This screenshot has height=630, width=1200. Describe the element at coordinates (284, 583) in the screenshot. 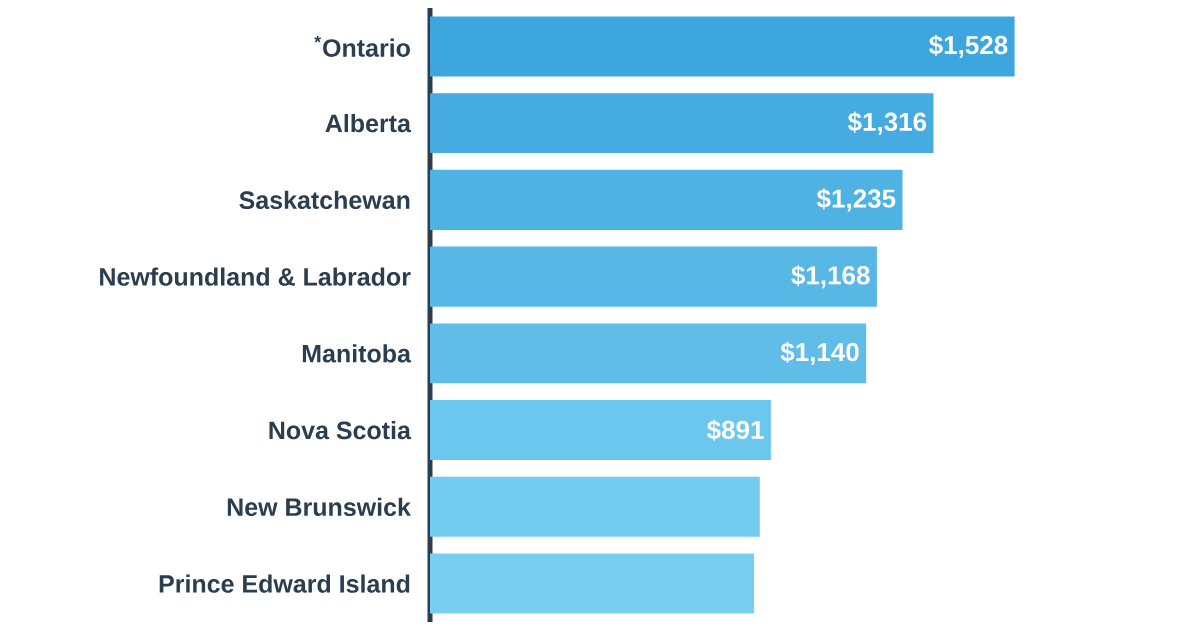

I see `y-tick-label: Prince Edward Island` at that location.